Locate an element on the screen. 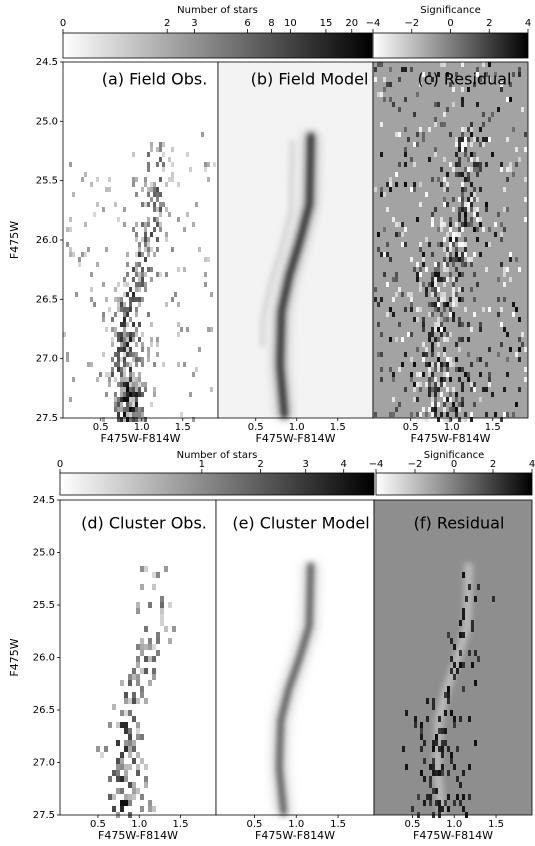 The image size is (535, 846). x-tick-label: 0.5 is located at coordinates (413, 824).